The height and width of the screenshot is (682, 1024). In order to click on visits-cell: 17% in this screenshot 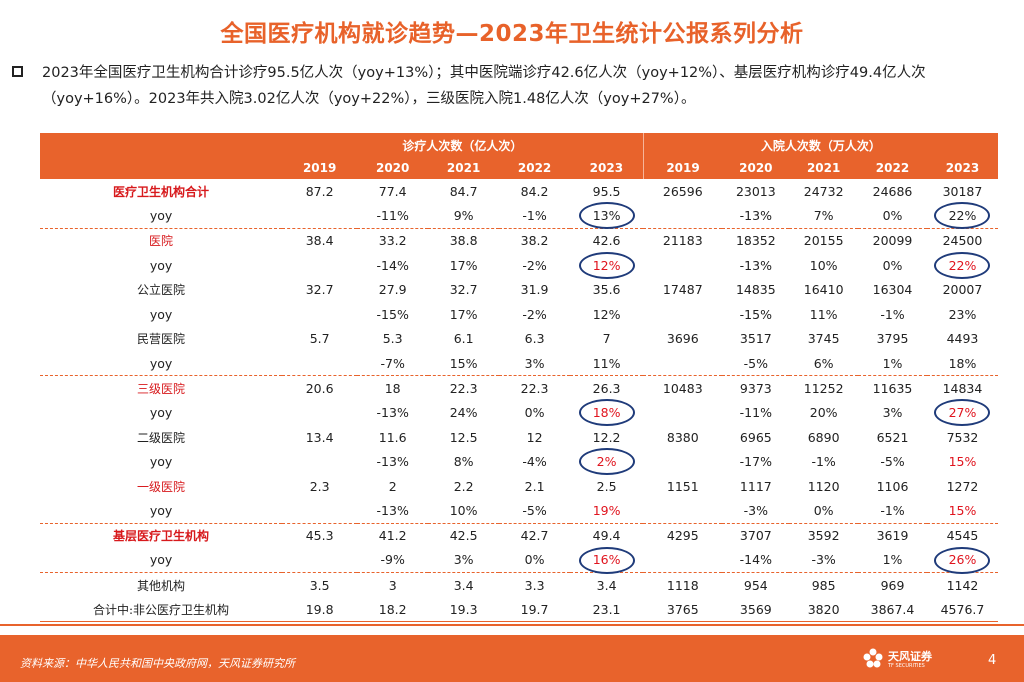, I will do `click(463, 314)`.